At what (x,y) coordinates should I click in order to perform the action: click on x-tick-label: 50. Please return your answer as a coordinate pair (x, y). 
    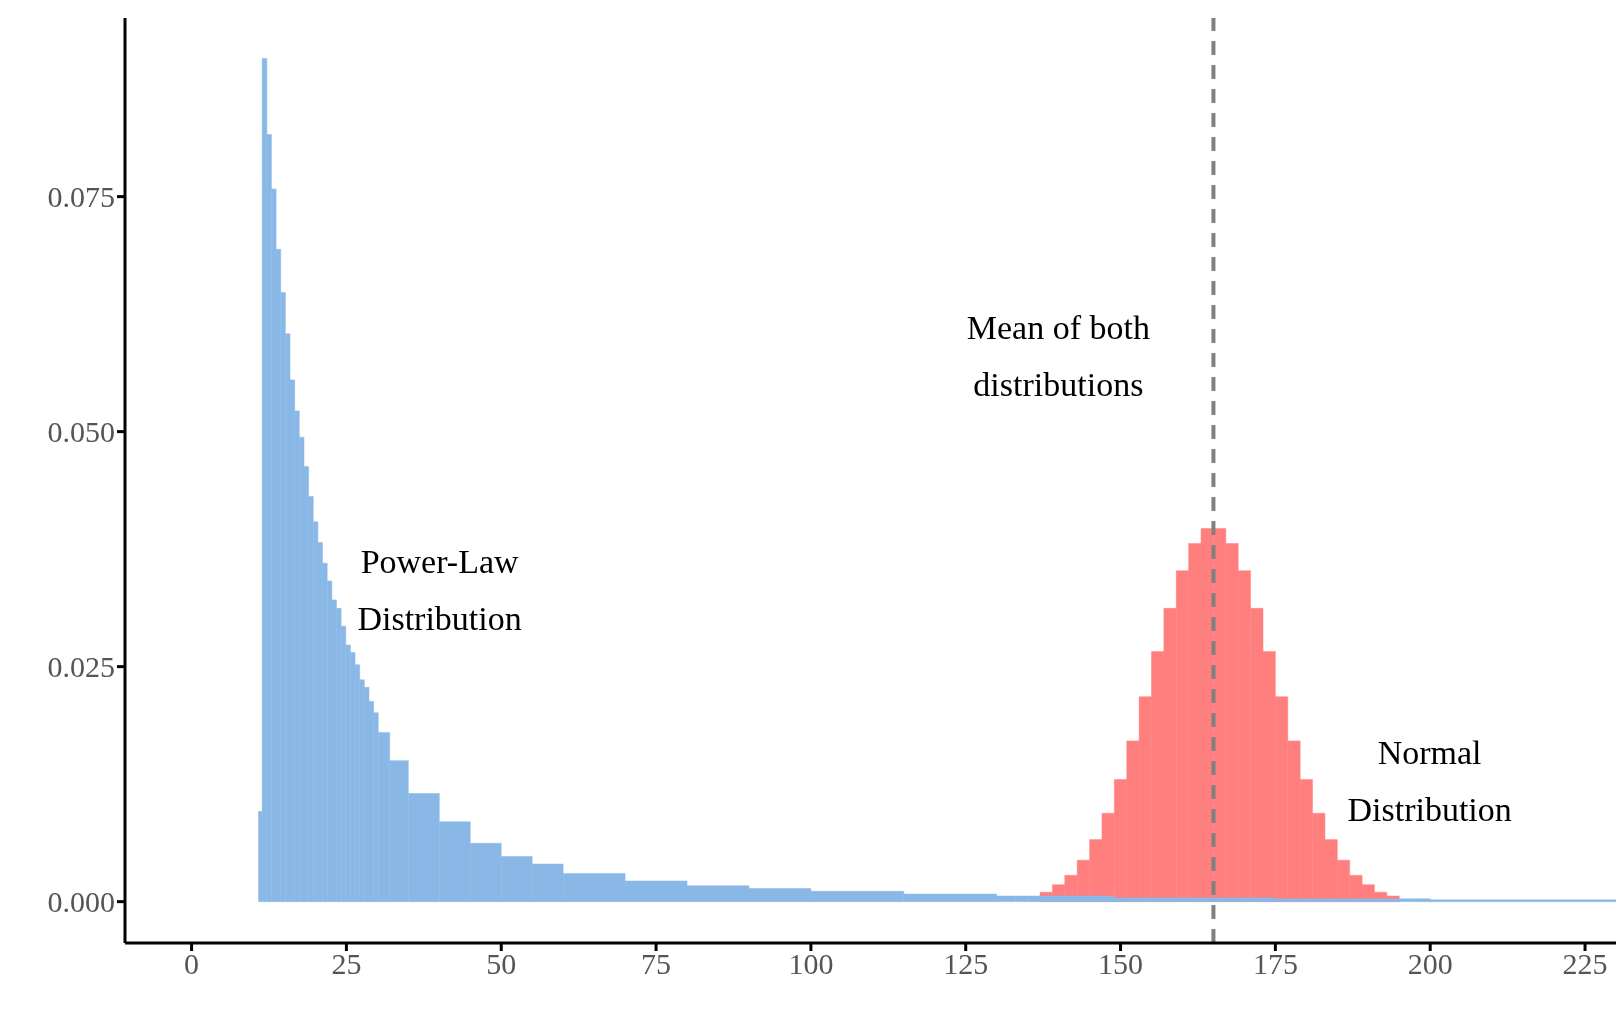
    Looking at the image, I should click on (501, 964).